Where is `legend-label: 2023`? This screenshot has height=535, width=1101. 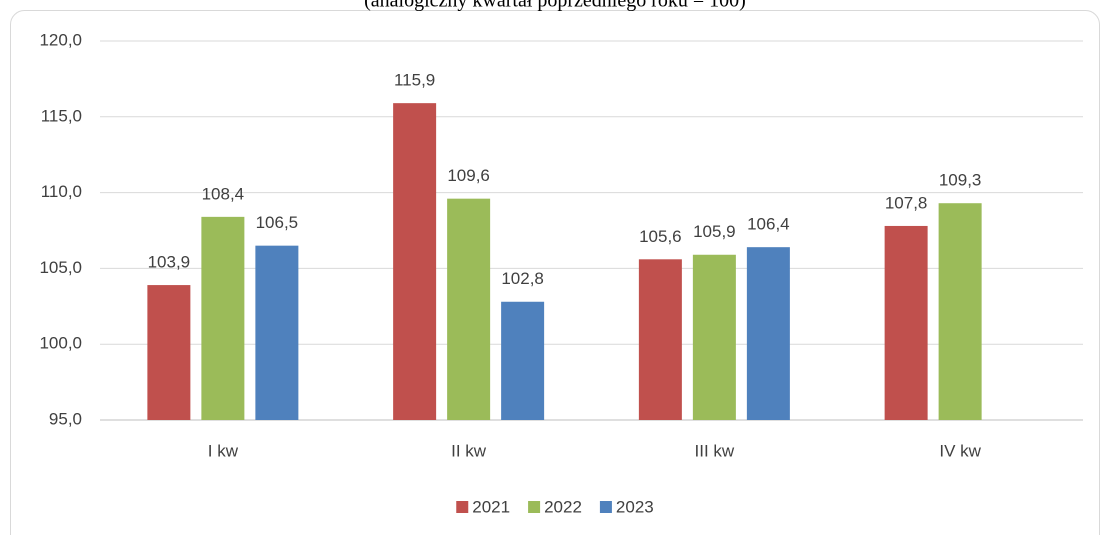 legend-label: 2023 is located at coordinates (635, 506).